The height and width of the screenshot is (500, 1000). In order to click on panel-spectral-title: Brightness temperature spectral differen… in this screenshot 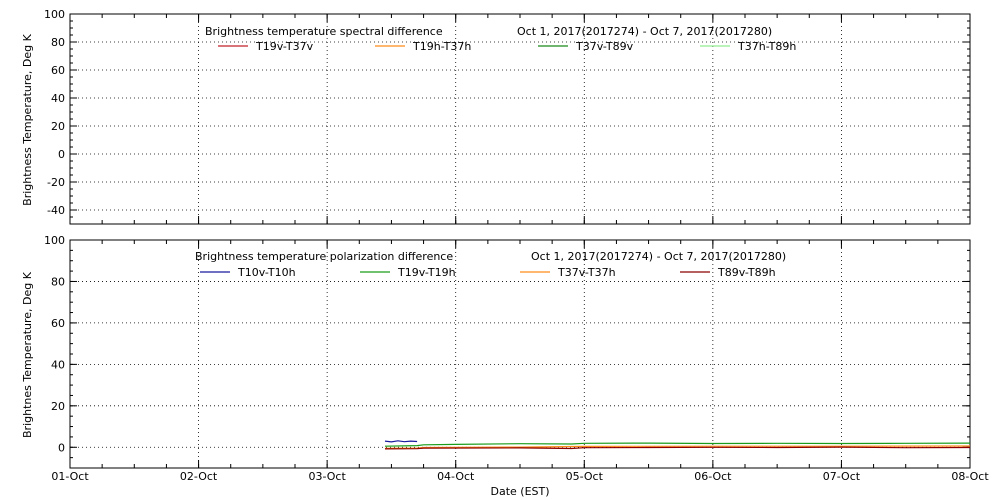, I will do `click(324, 31)`.